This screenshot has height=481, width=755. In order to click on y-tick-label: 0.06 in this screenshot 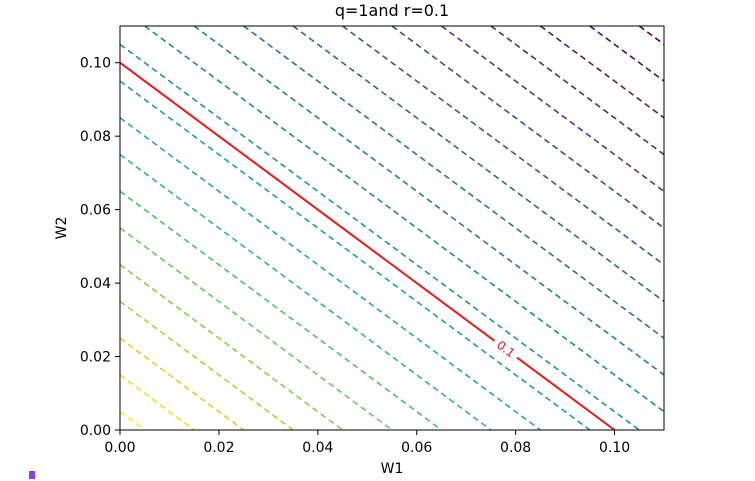, I will do `click(95, 211)`.